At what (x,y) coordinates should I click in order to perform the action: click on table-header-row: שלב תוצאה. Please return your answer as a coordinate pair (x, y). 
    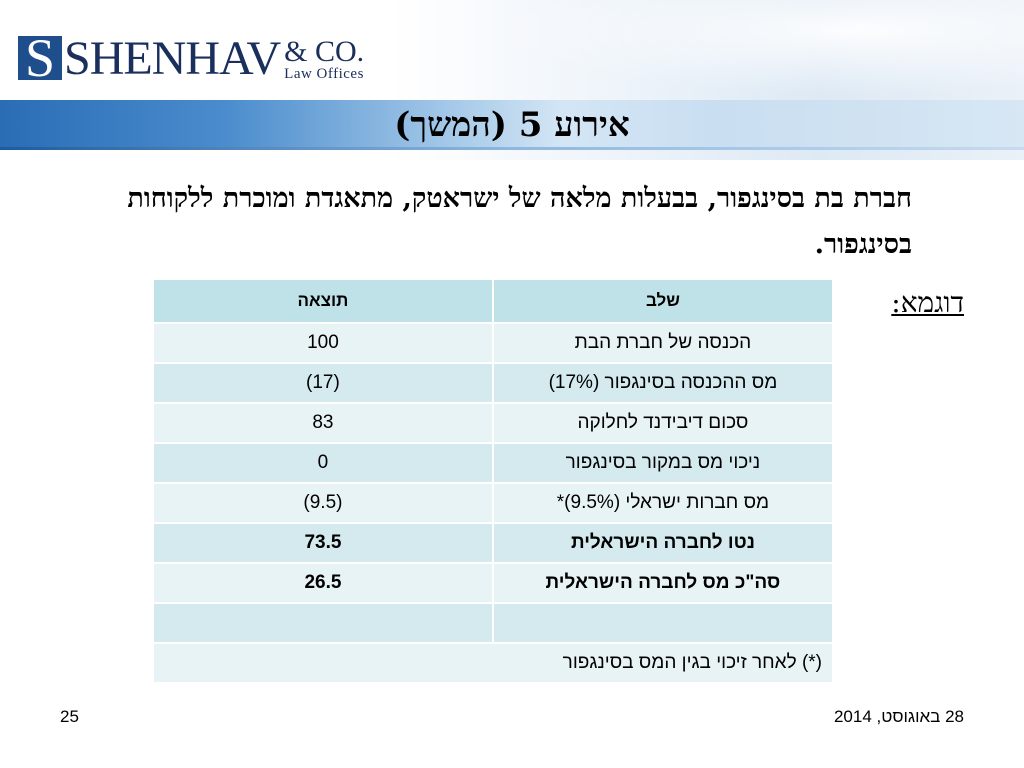
    Looking at the image, I should click on (493, 301).